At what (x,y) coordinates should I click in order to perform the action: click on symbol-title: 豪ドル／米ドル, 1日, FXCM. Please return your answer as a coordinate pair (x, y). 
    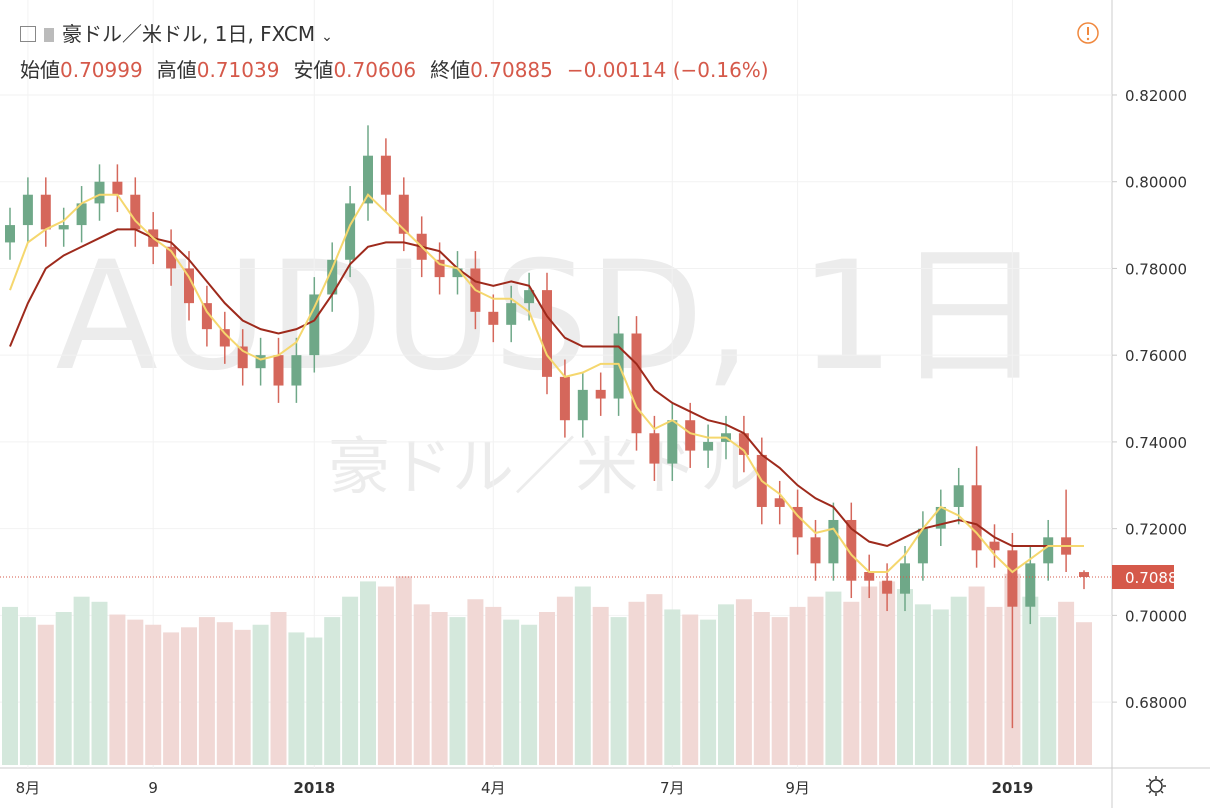
    Looking at the image, I should click on (189, 34).